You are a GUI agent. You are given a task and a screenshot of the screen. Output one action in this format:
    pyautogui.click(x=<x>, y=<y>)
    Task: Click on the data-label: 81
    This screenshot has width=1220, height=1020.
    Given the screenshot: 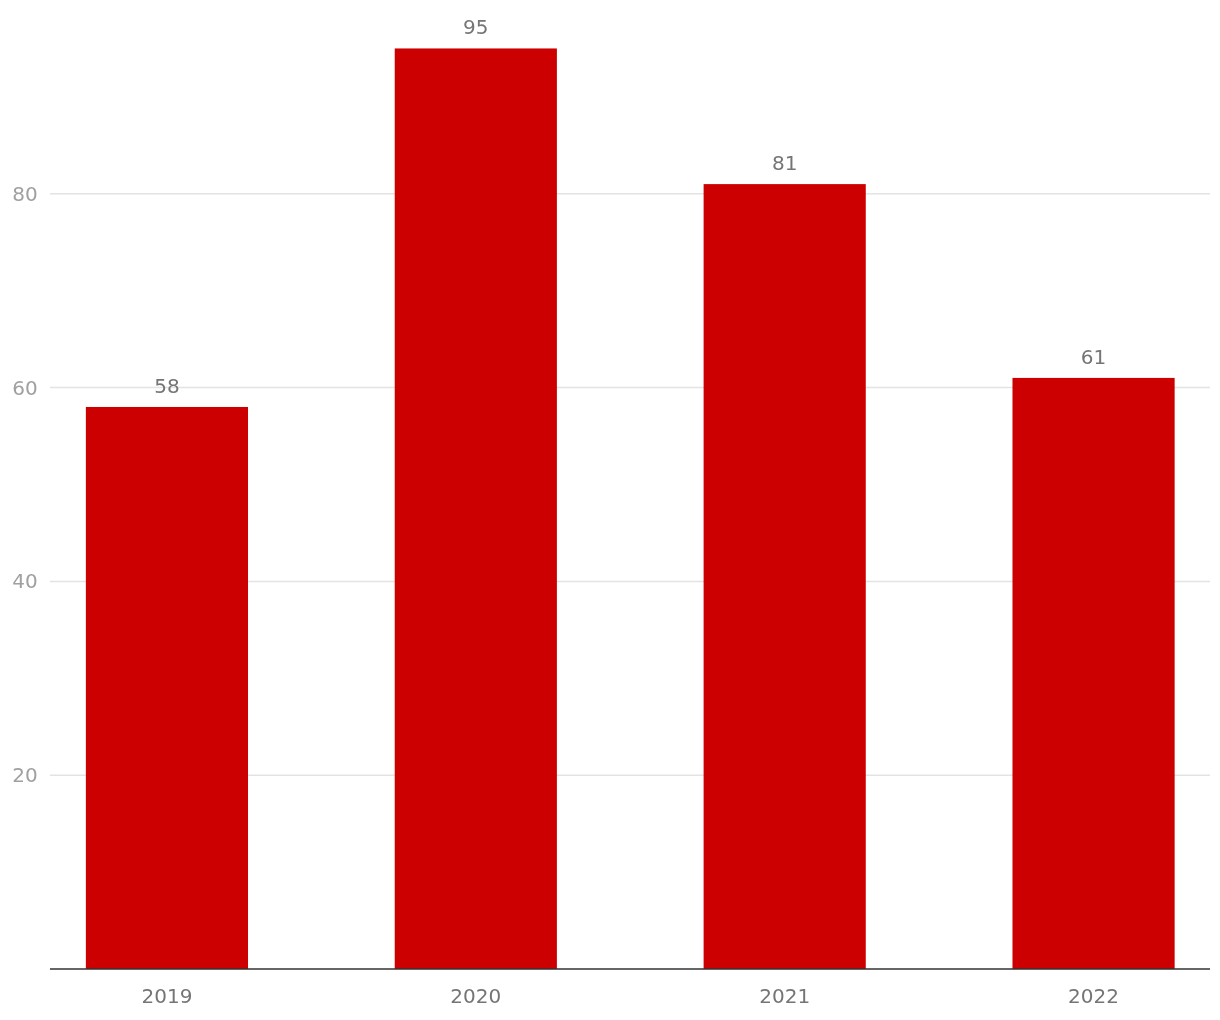 What is the action you would take?
    pyautogui.click(x=784, y=163)
    